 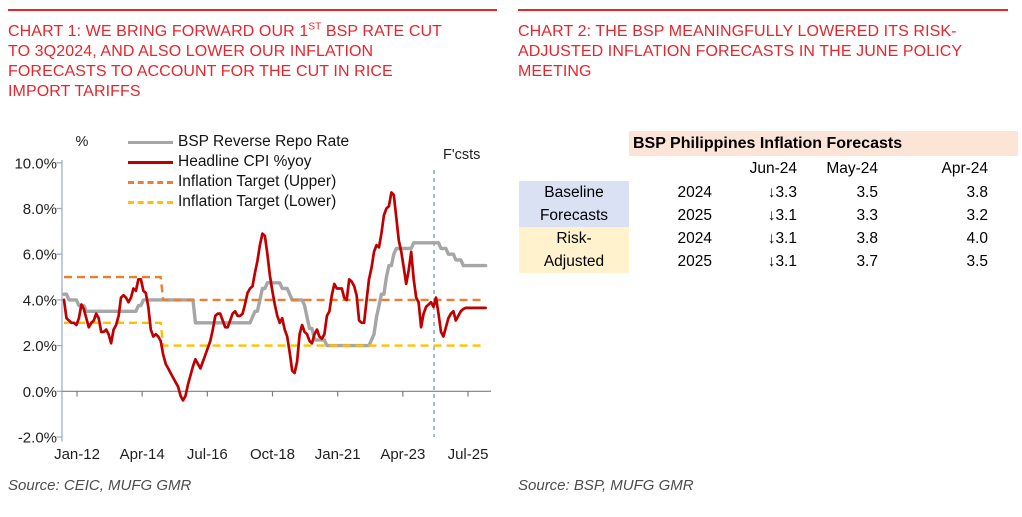 I want to click on ordinal-superscript: ST, so click(x=315, y=27).